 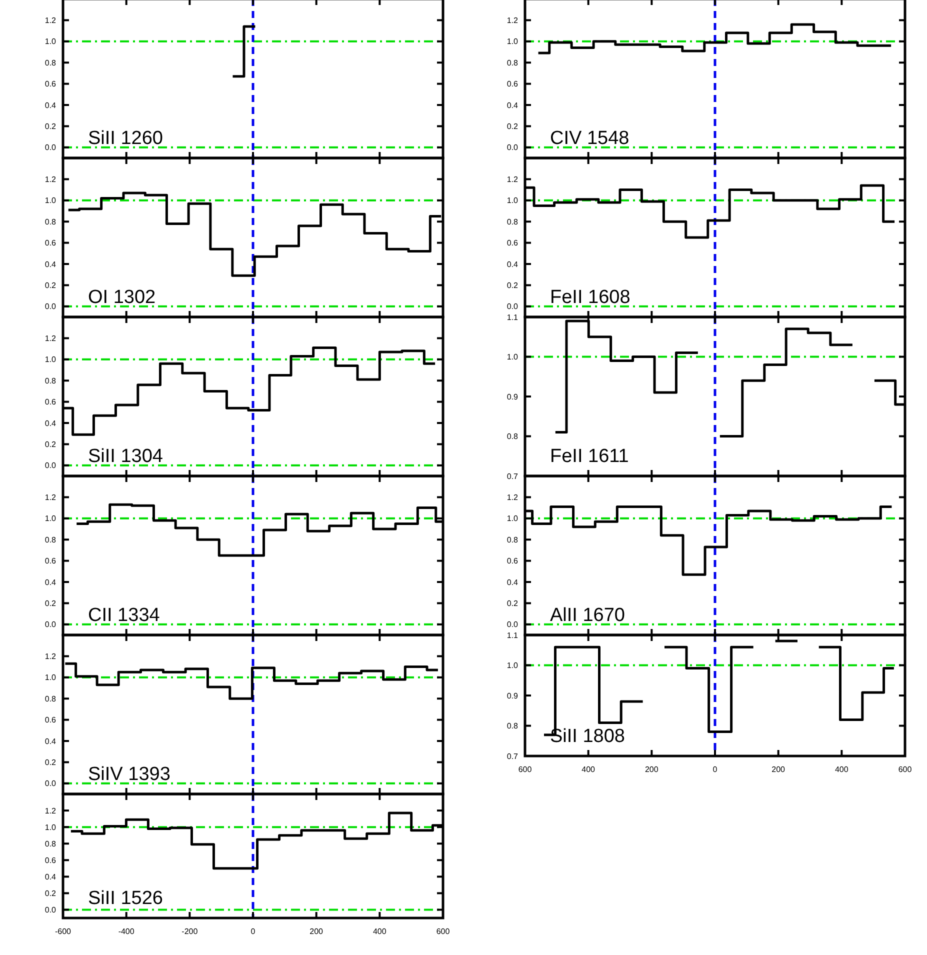 I want to click on x-tick-label: -200, so click(x=190, y=931).